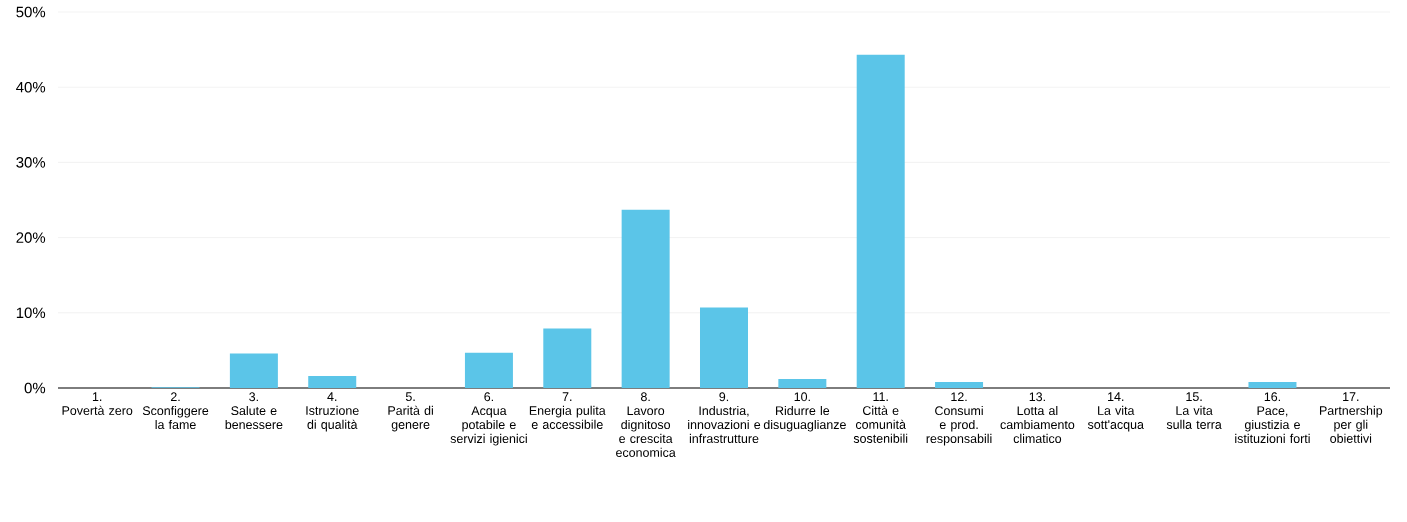 This screenshot has height=522, width=1407. What do you see at coordinates (31, 12) in the screenshot?
I see `y-tick-label: 50%` at bounding box center [31, 12].